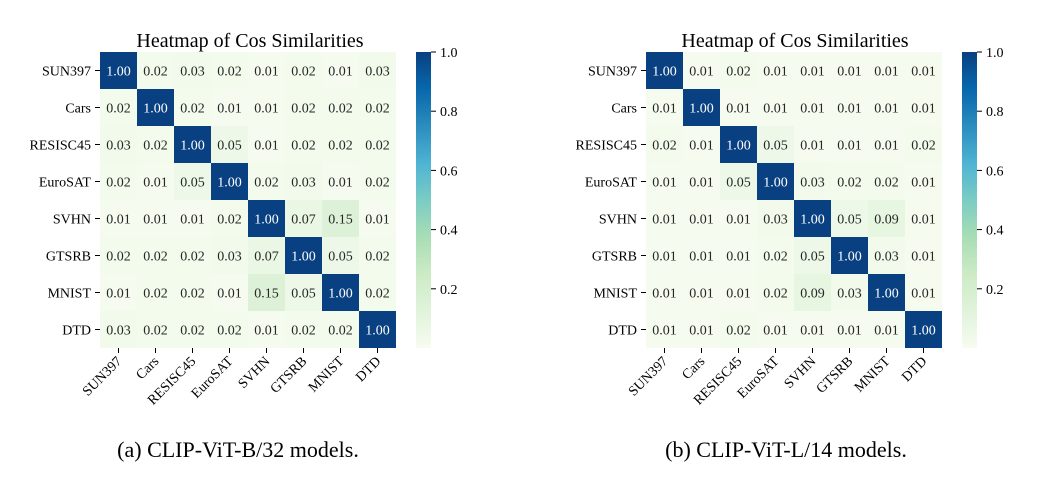 Image resolution: width=1054 pixels, height=484 pixels. I want to click on col-tick-label: Cars, so click(148, 368).